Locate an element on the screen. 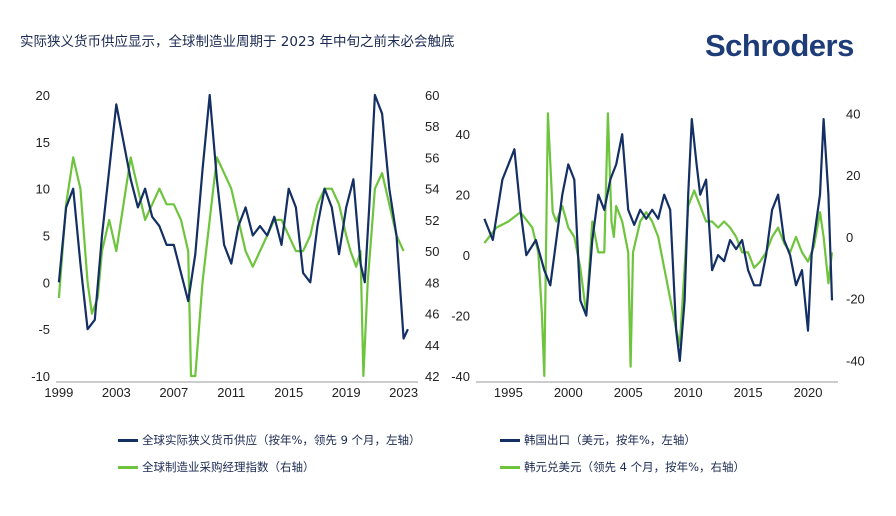 This screenshot has width=896, height=516. right-y-tick-label: 20 is located at coordinates (853, 175).